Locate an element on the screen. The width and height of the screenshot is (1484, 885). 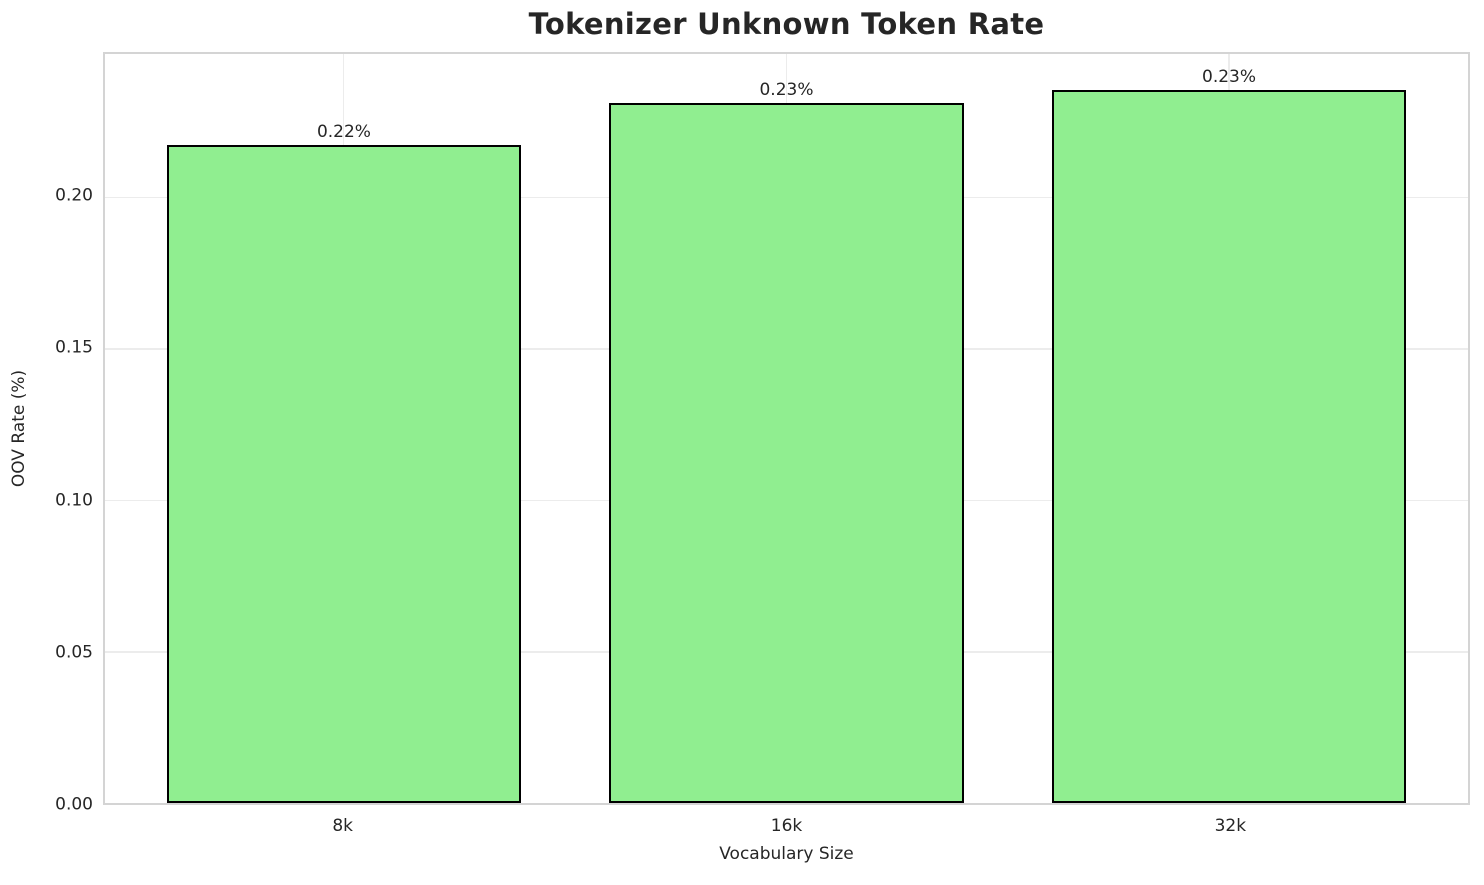
x-tick-label: 8k is located at coordinates (342, 826).